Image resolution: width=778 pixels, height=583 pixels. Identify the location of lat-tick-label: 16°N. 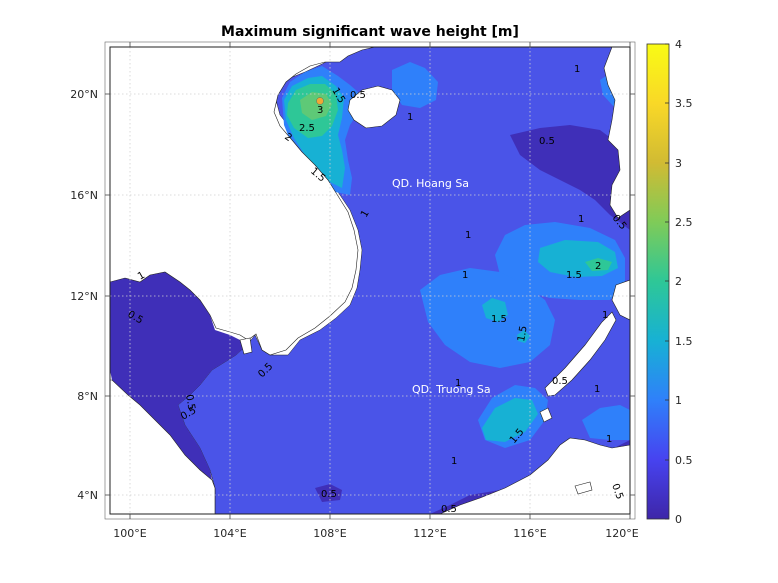
(84, 195).